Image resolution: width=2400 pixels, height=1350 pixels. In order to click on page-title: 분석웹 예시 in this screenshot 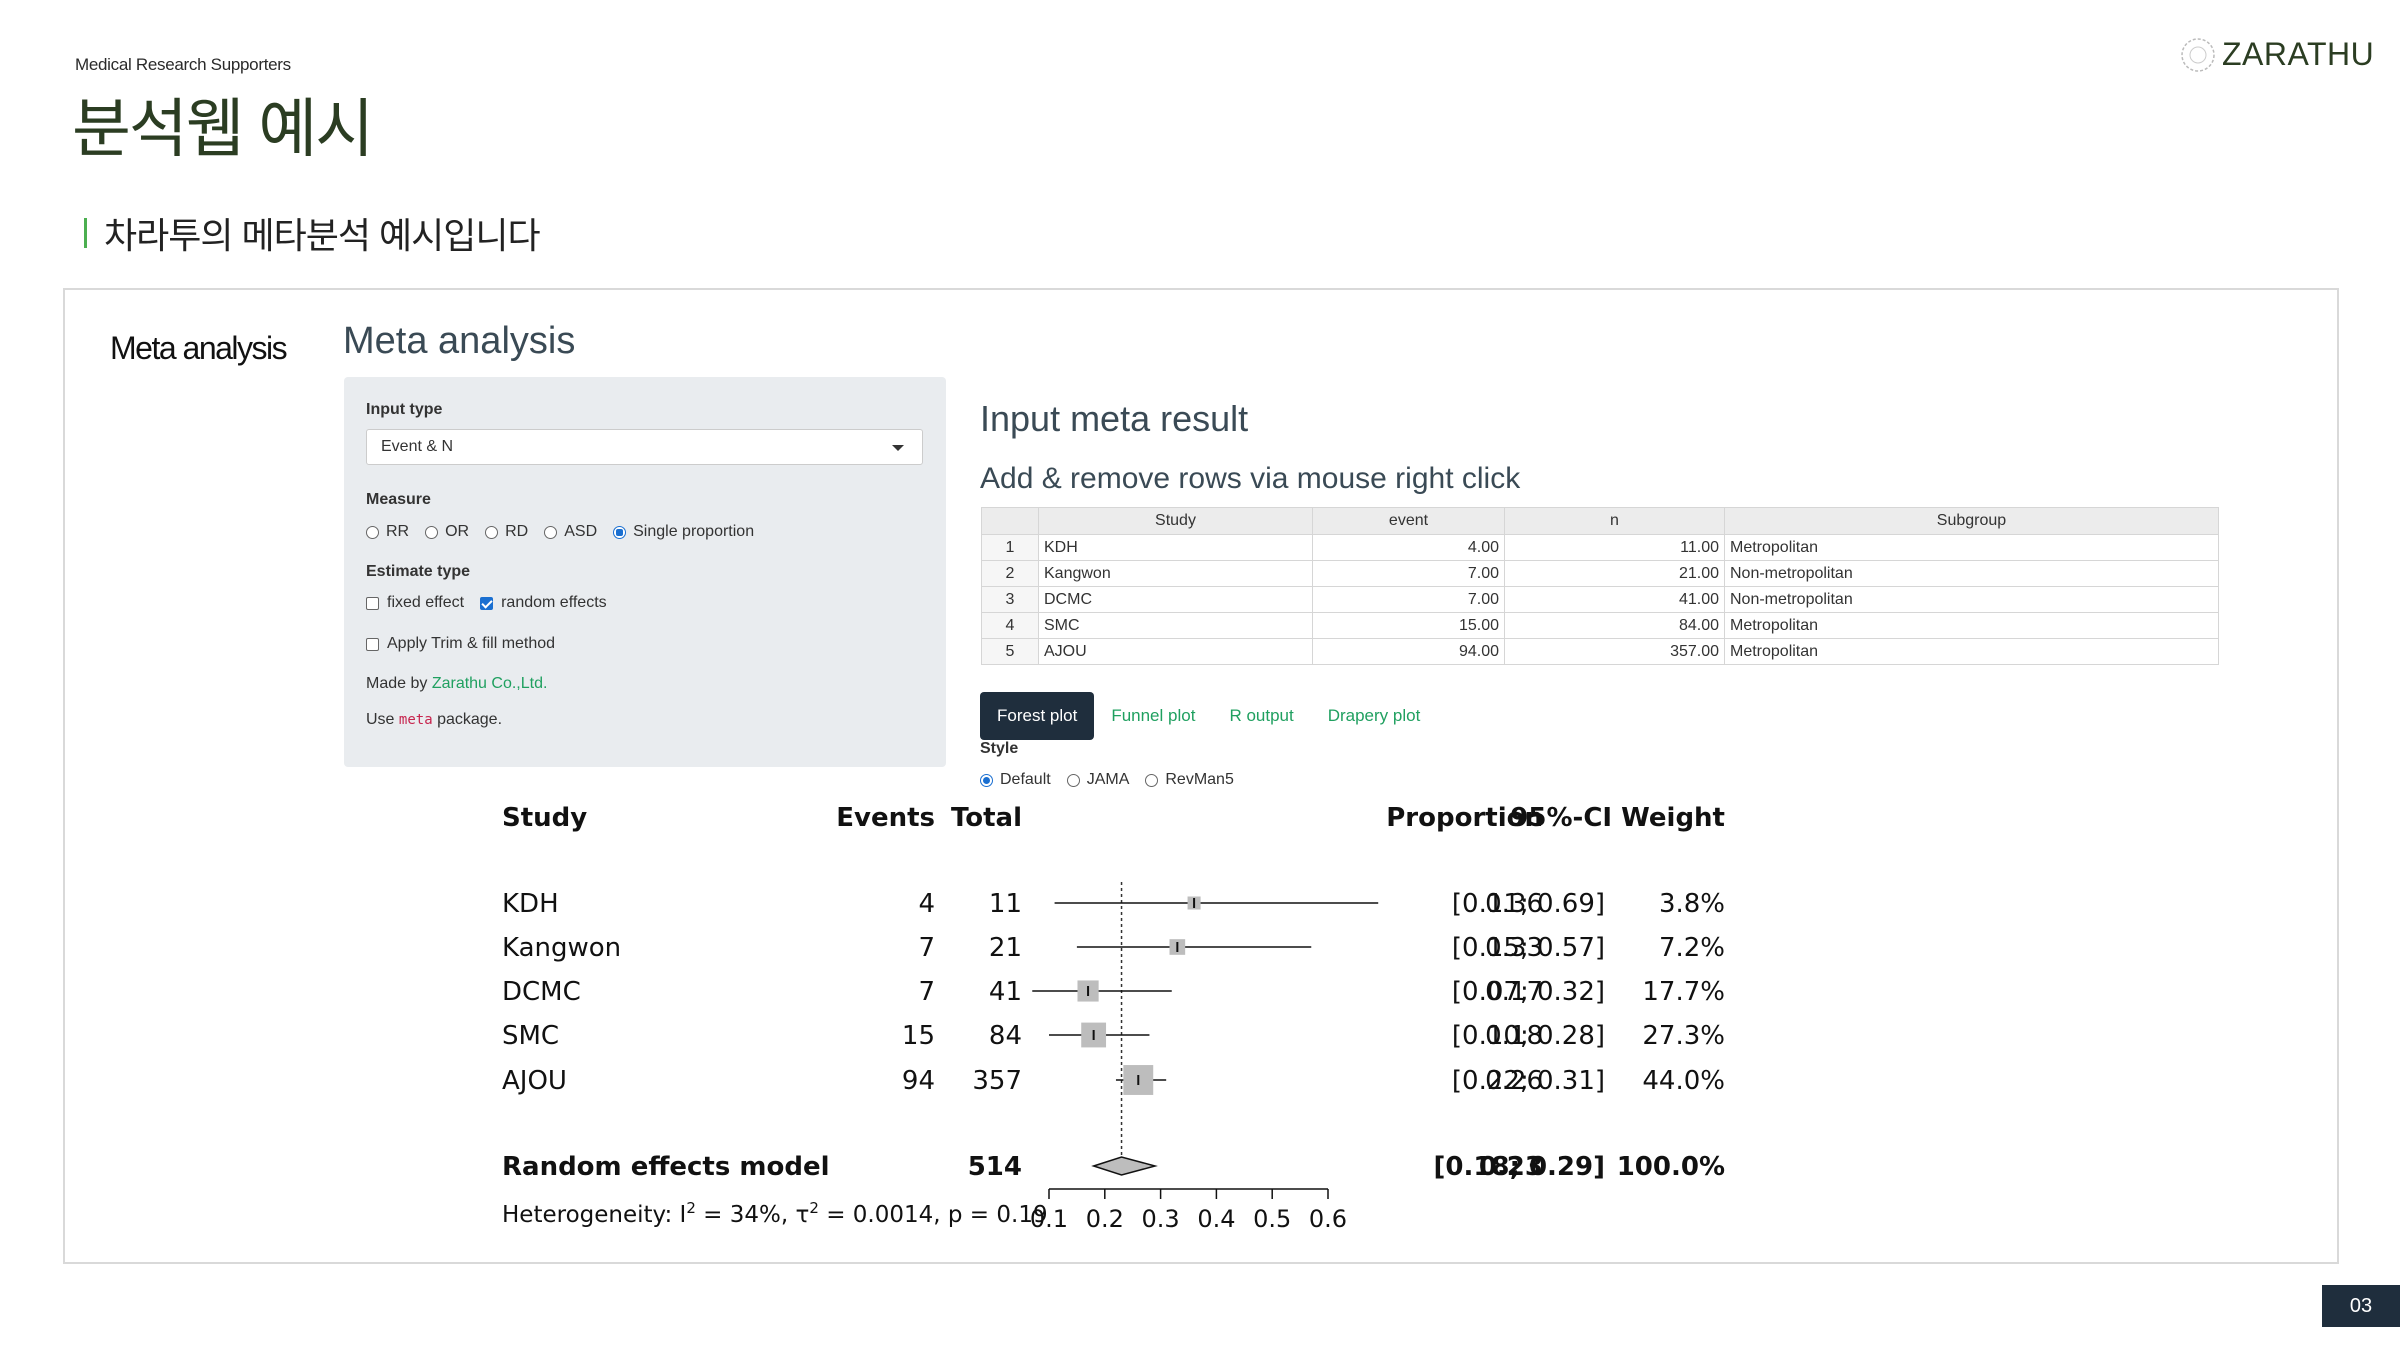, I will do `click(223, 129)`.